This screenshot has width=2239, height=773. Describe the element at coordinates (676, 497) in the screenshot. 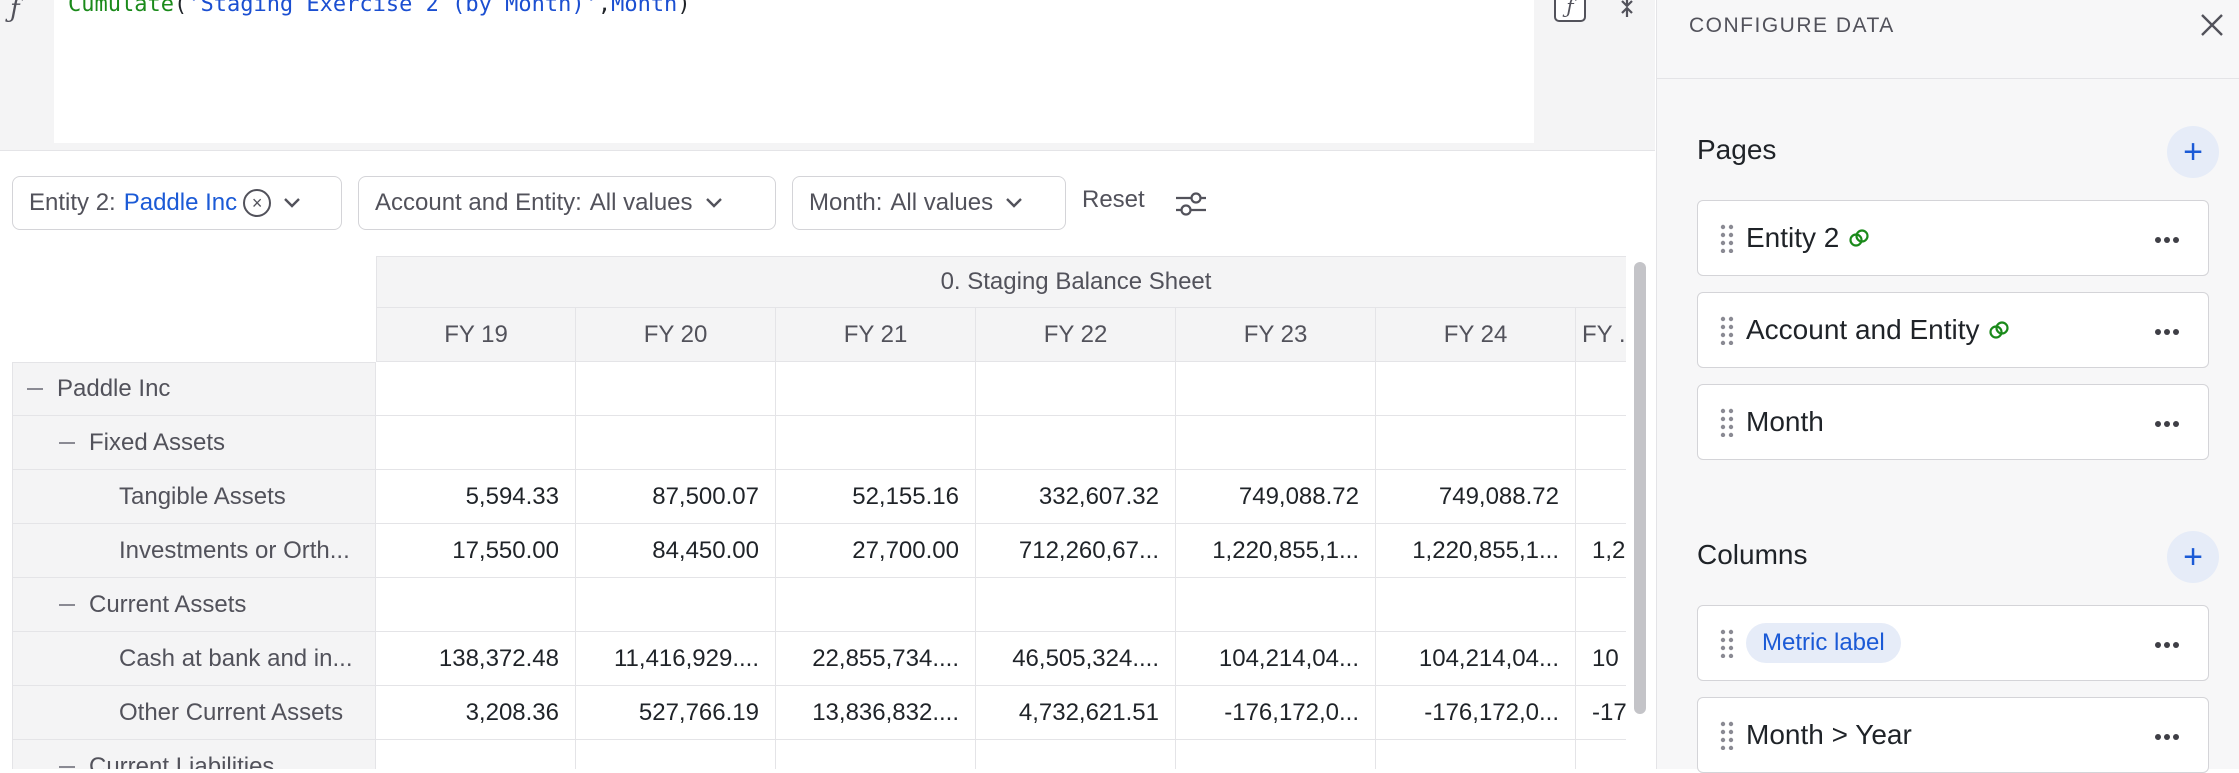

I see `table-cell: 87,500.07` at that location.